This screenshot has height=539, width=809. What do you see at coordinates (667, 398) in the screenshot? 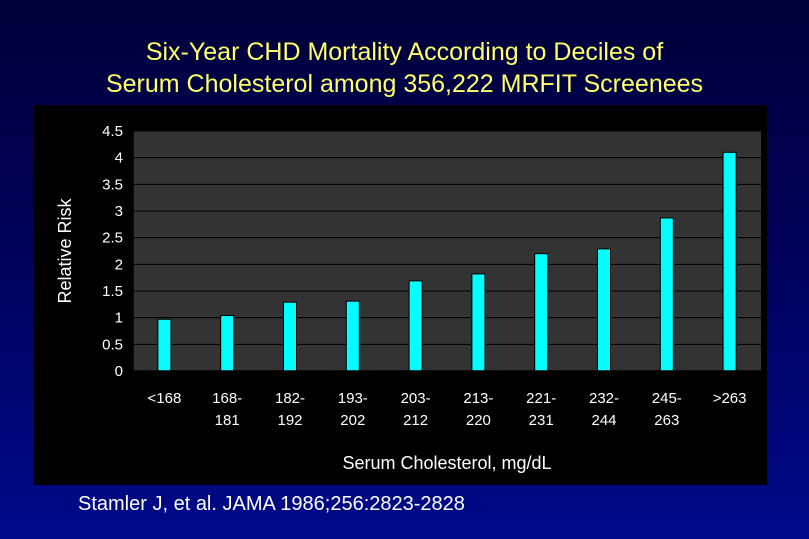
I see `x-category-label-line: 245-` at bounding box center [667, 398].